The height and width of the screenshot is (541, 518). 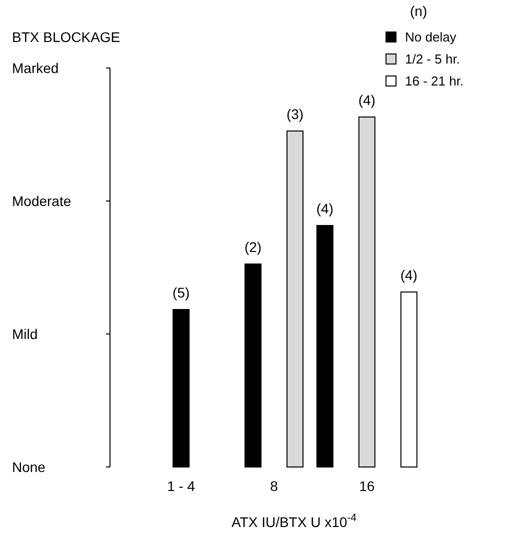 What do you see at coordinates (25, 334) in the screenshot?
I see `text: Mild` at bounding box center [25, 334].